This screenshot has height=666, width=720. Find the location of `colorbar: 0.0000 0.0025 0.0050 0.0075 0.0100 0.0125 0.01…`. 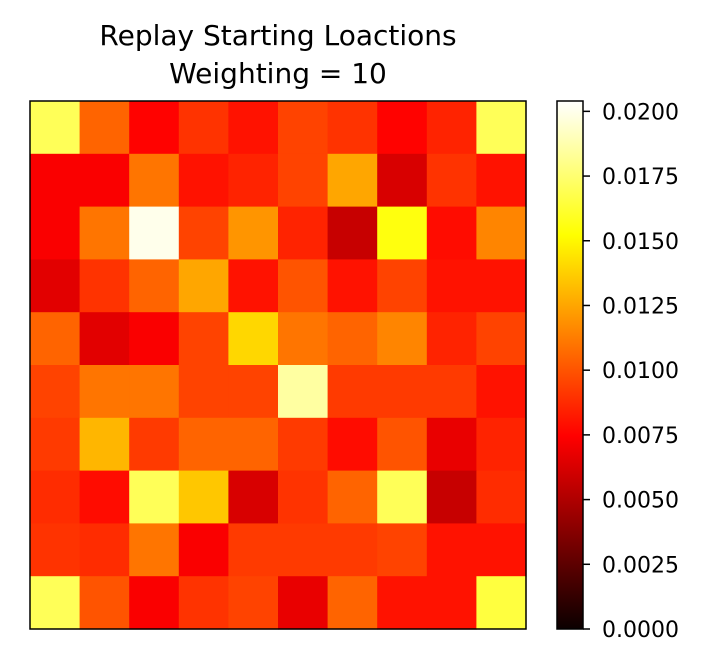

colorbar: 0.0000 0.0025 0.0050 0.0075 0.0100 0.0125 0.01… is located at coordinates (617, 371).